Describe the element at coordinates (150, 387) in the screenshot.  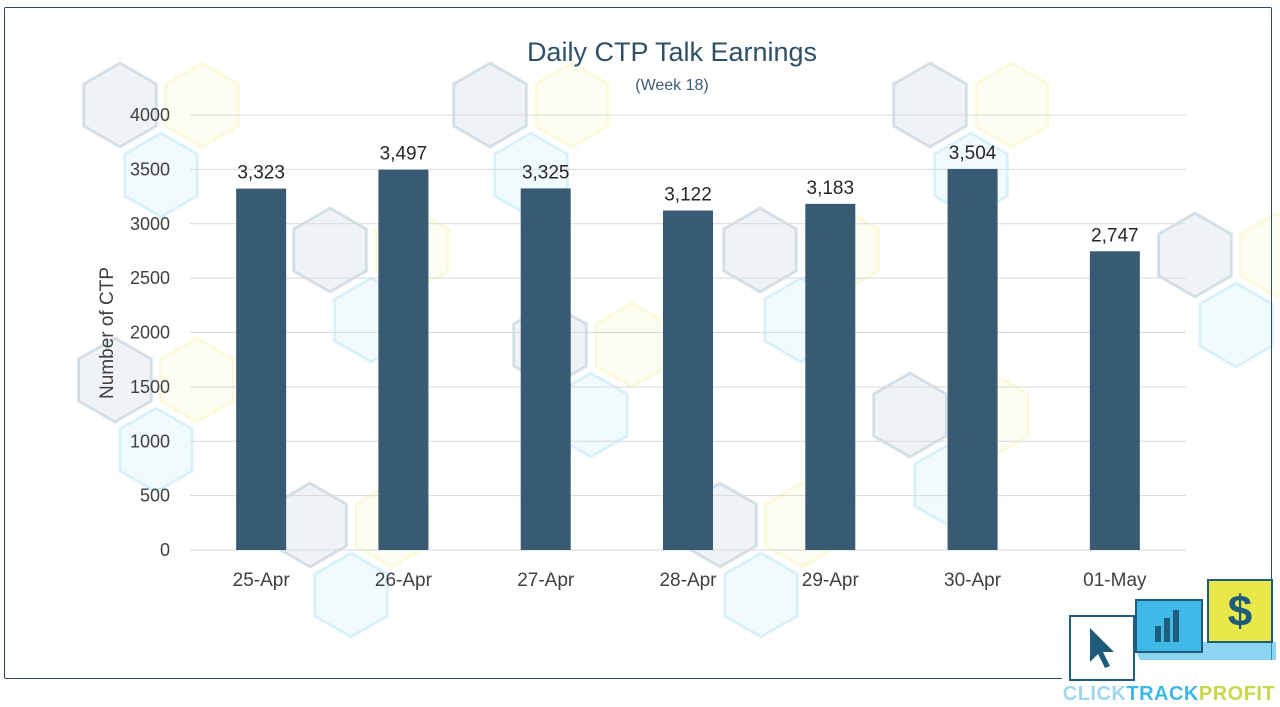
I see `y-tick-label: 1500` at that location.